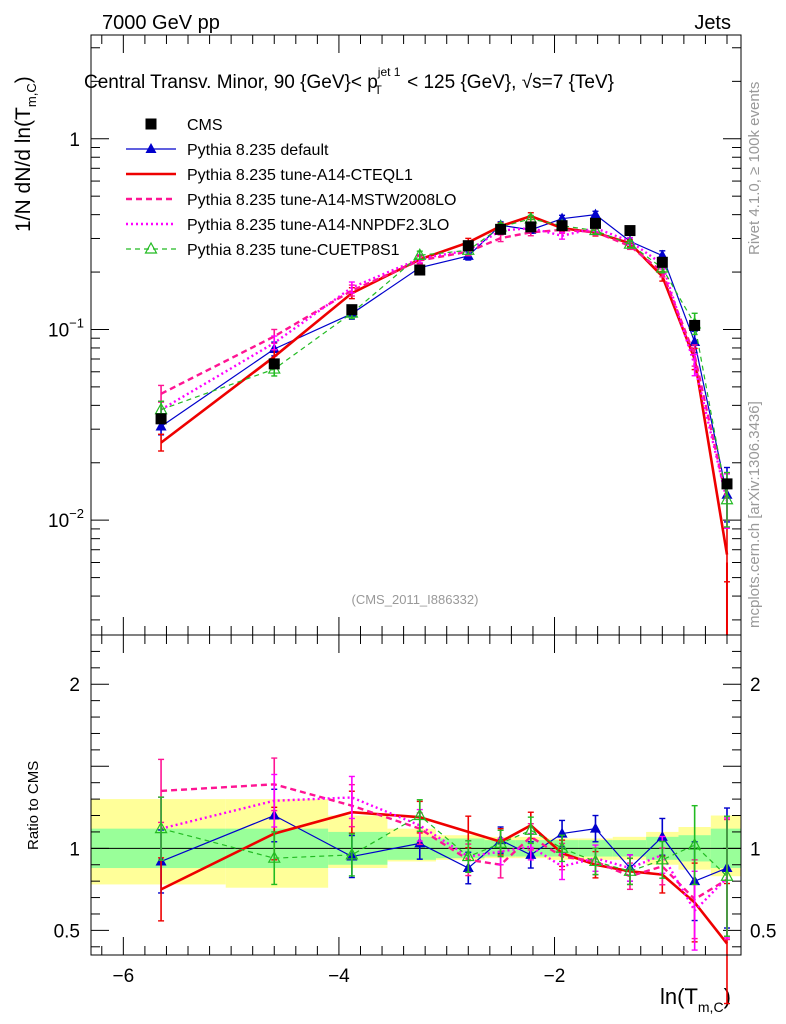  I want to click on y-tick-label: 10⁻², so click(66, 519).